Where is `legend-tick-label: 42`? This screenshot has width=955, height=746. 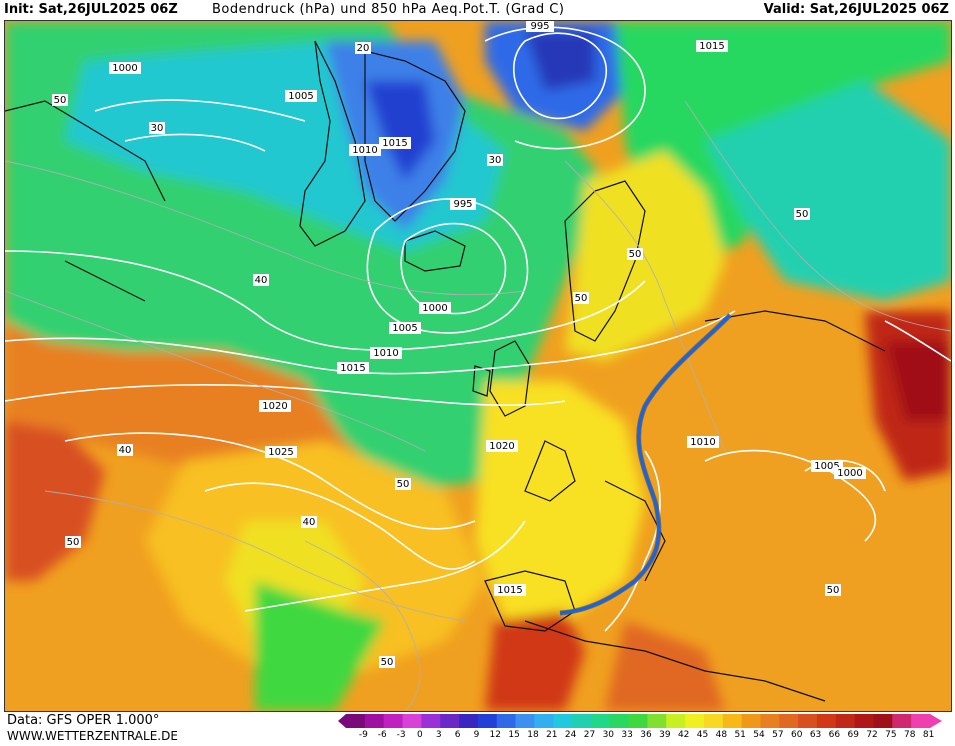 legend-tick-label: 42 is located at coordinates (683, 735).